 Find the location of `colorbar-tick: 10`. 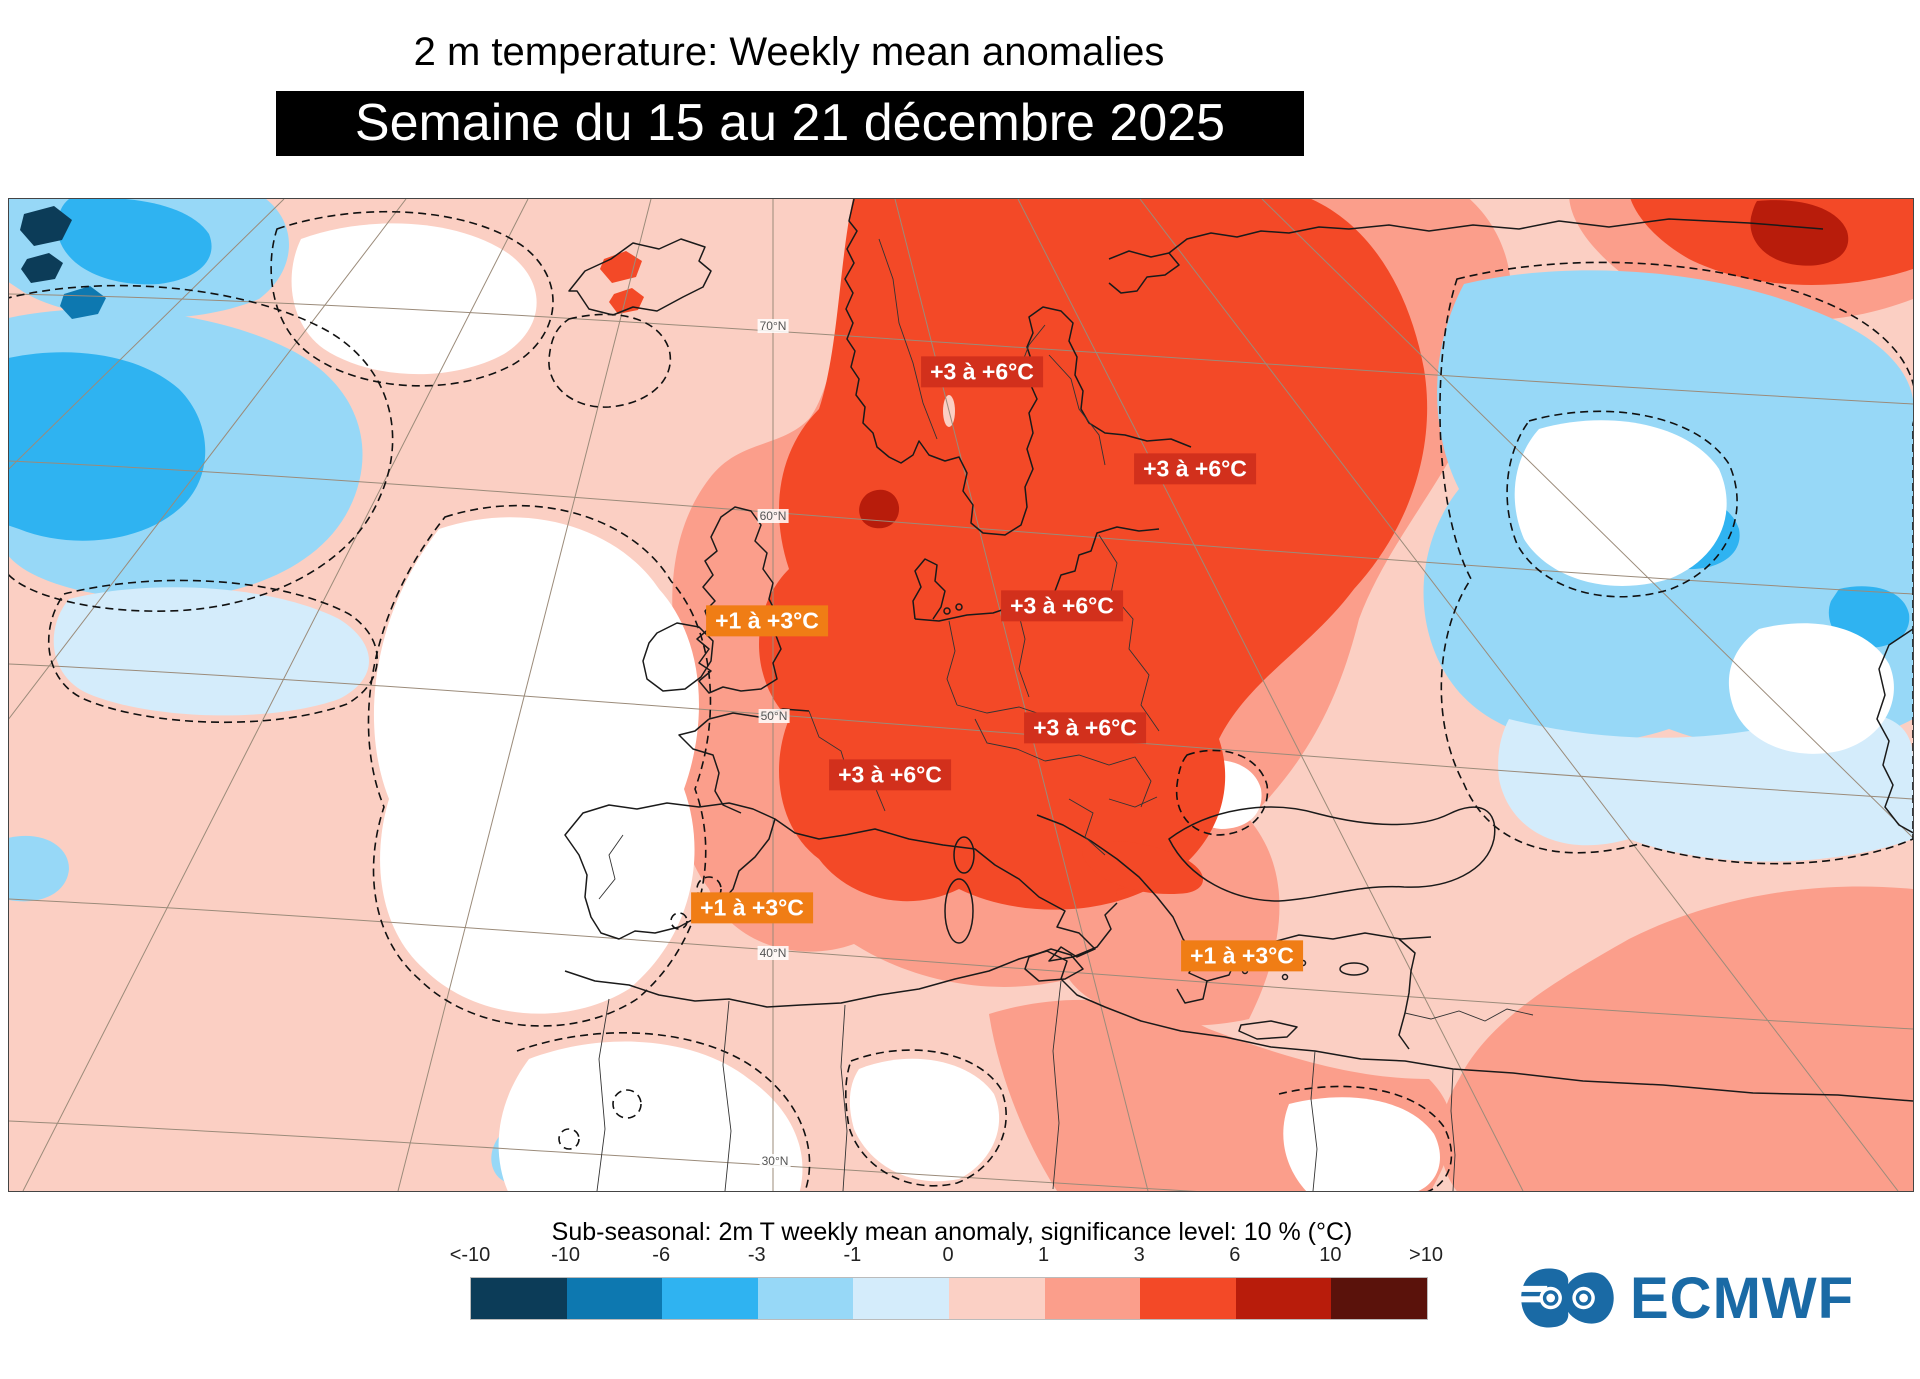

colorbar-tick: 10 is located at coordinates (1330, 1255).